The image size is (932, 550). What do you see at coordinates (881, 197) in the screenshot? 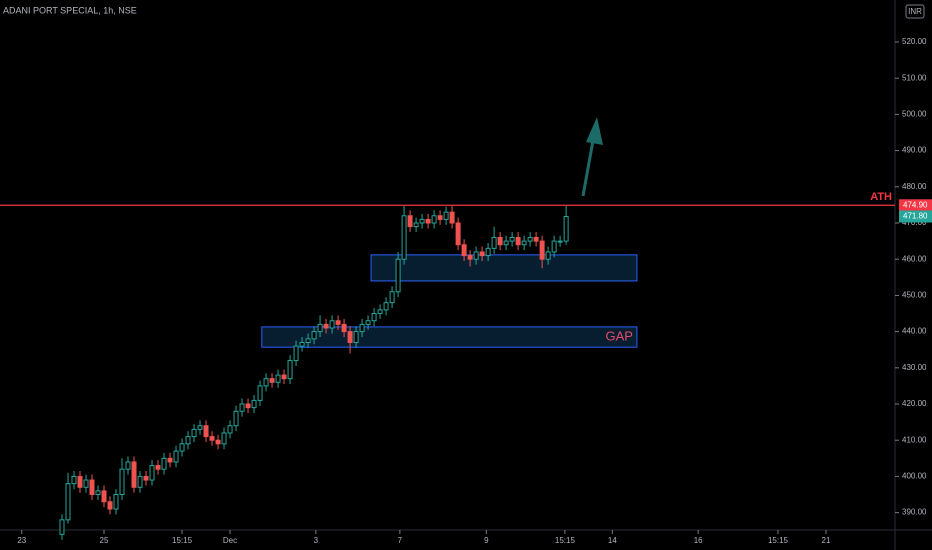
I see `ath-label: ATH` at bounding box center [881, 197].